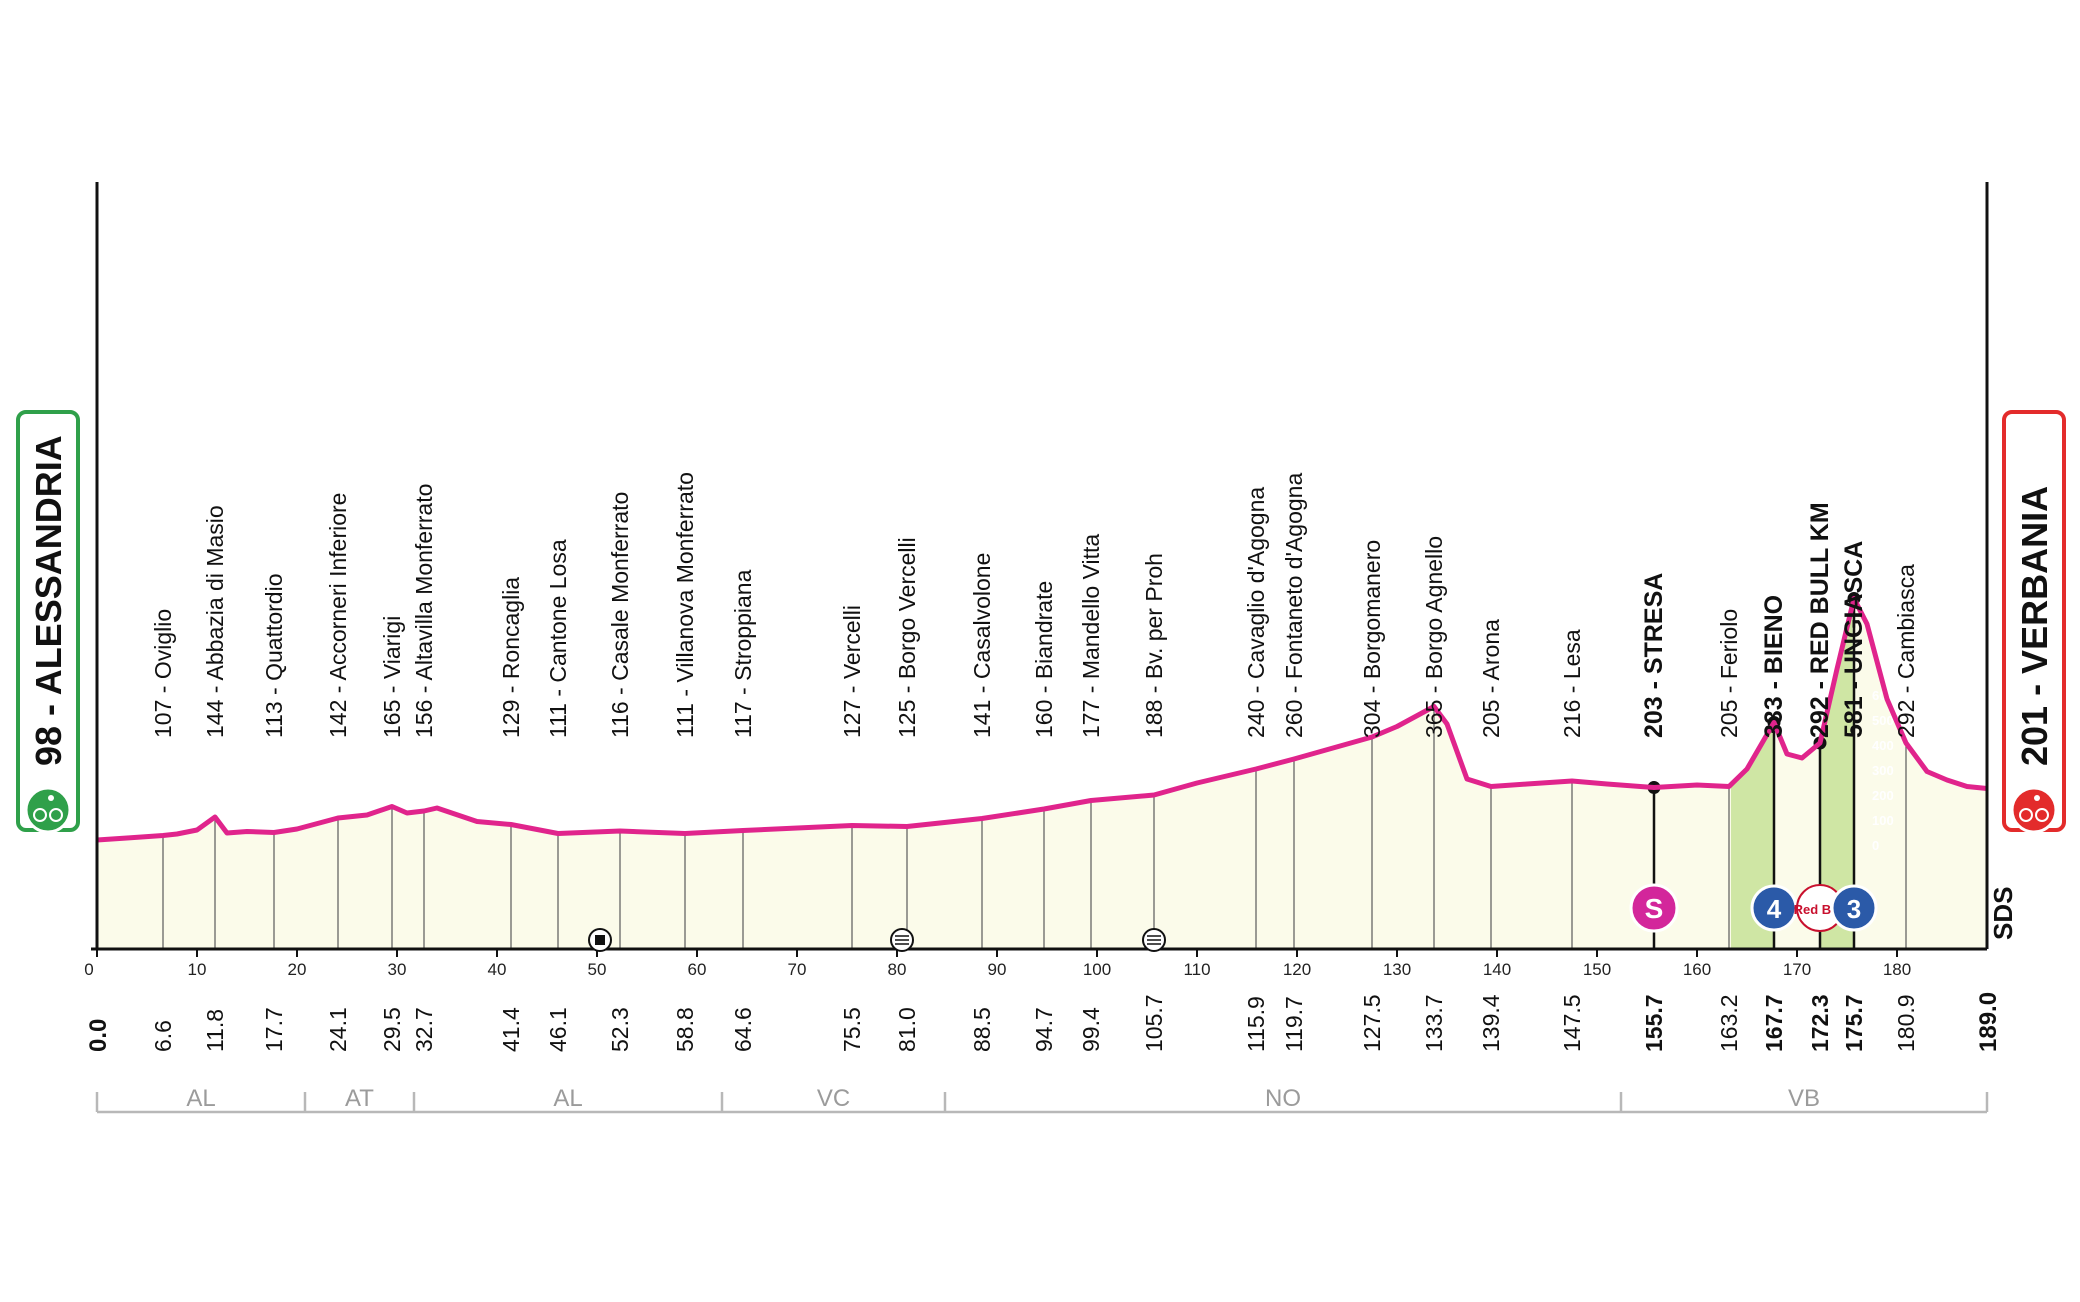  I want to click on cyclist-icon-head, so click(2037, 798).